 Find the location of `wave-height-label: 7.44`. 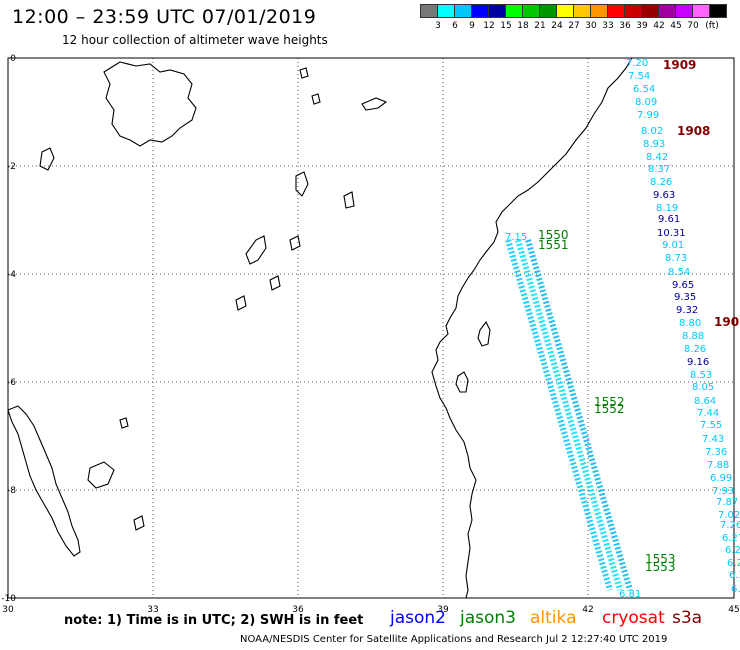

wave-height-label: 7.44 is located at coordinates (708, 413).